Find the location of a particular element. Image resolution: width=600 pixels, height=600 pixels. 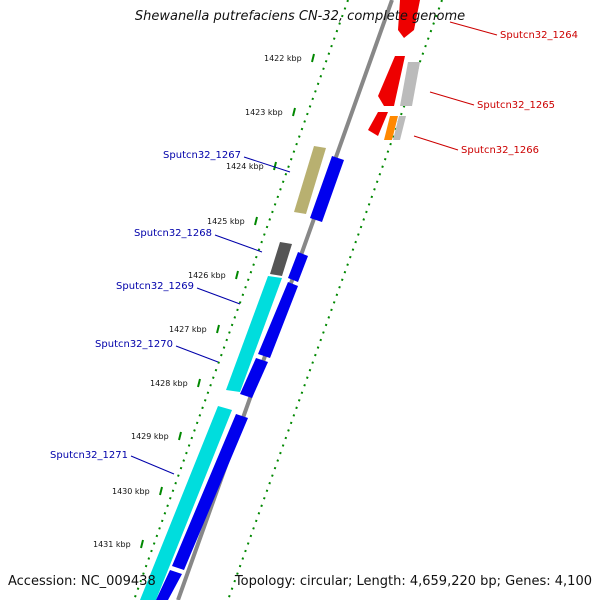

gene-label: Sputcn32_1266 is located at coordinates (500, 150).